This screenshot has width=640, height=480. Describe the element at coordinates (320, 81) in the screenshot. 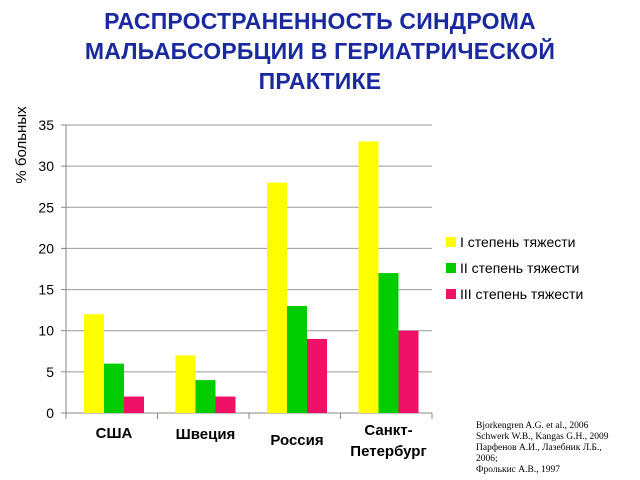

I see `title-line-3: ПРАКТИКЕ` at that location.